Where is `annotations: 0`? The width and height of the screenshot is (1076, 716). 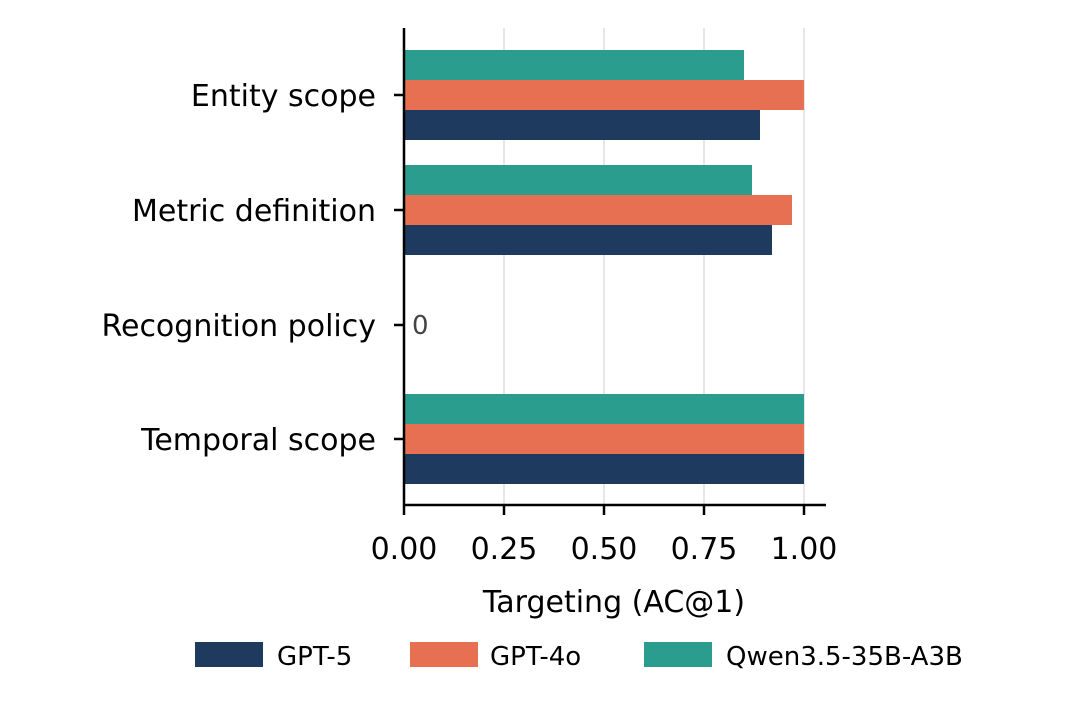 annotations: 0 is located at coordinates (420, 326).